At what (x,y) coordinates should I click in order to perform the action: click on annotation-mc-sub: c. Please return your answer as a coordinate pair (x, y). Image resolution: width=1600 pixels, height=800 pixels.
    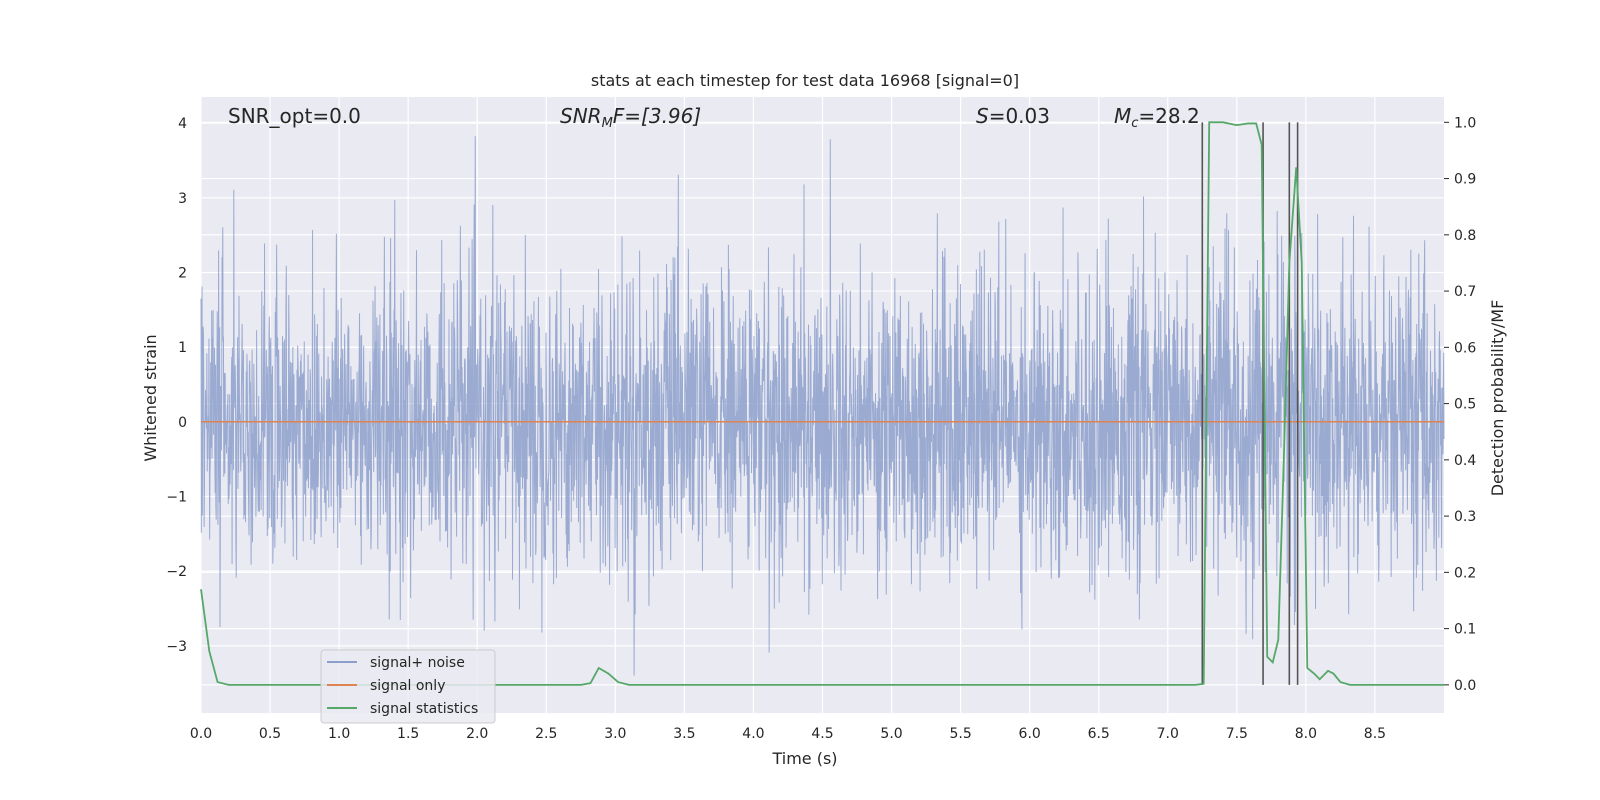
    Looking at the image, I should click on (1134, 123).